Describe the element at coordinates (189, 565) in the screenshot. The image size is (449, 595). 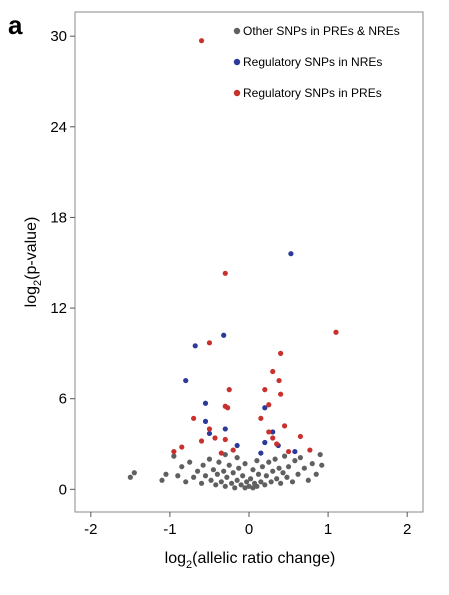
I see `x-label-sub: 2` at that location.